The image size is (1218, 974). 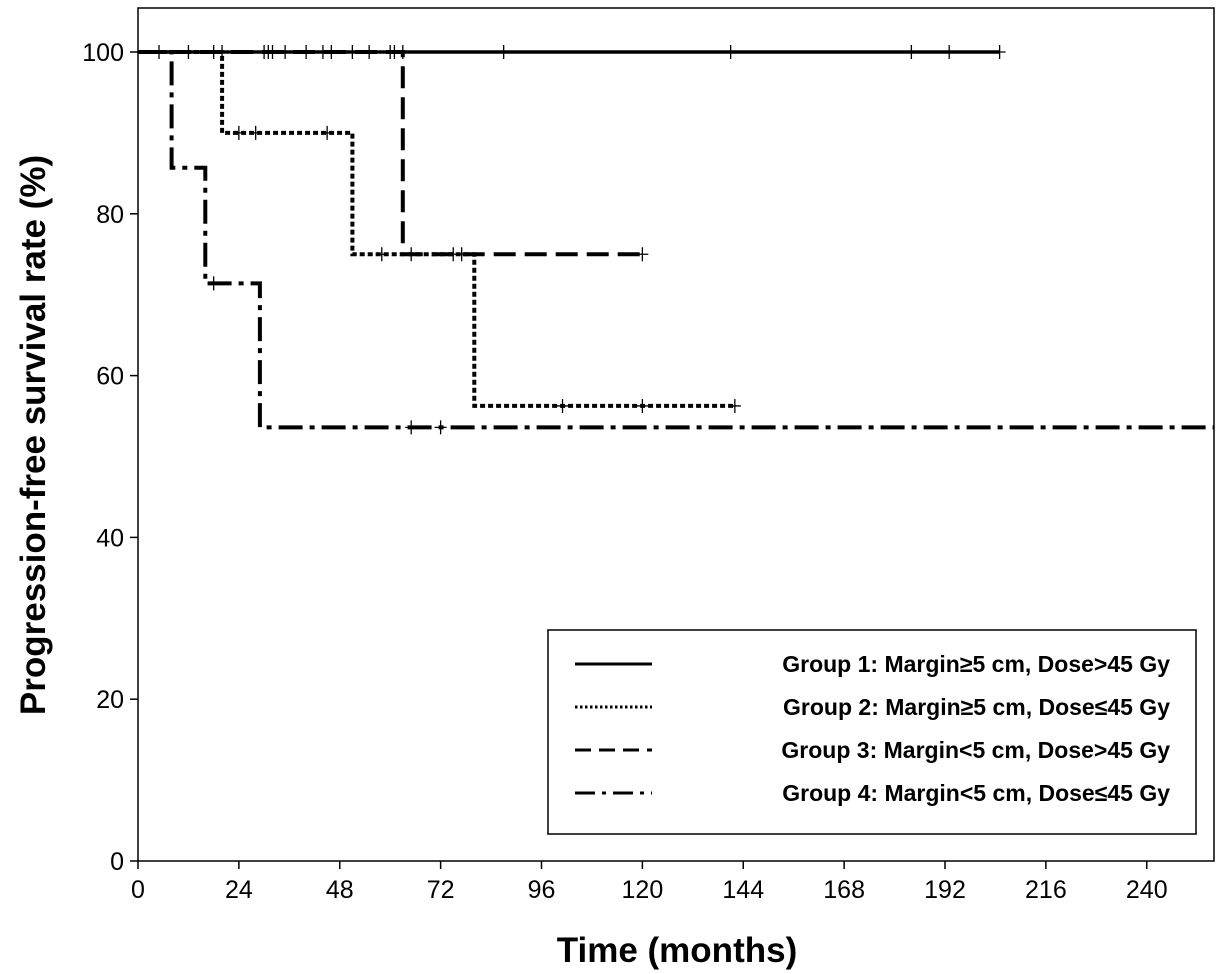 I want to click on x-tick-label: 48, so click(x=340, y=890).